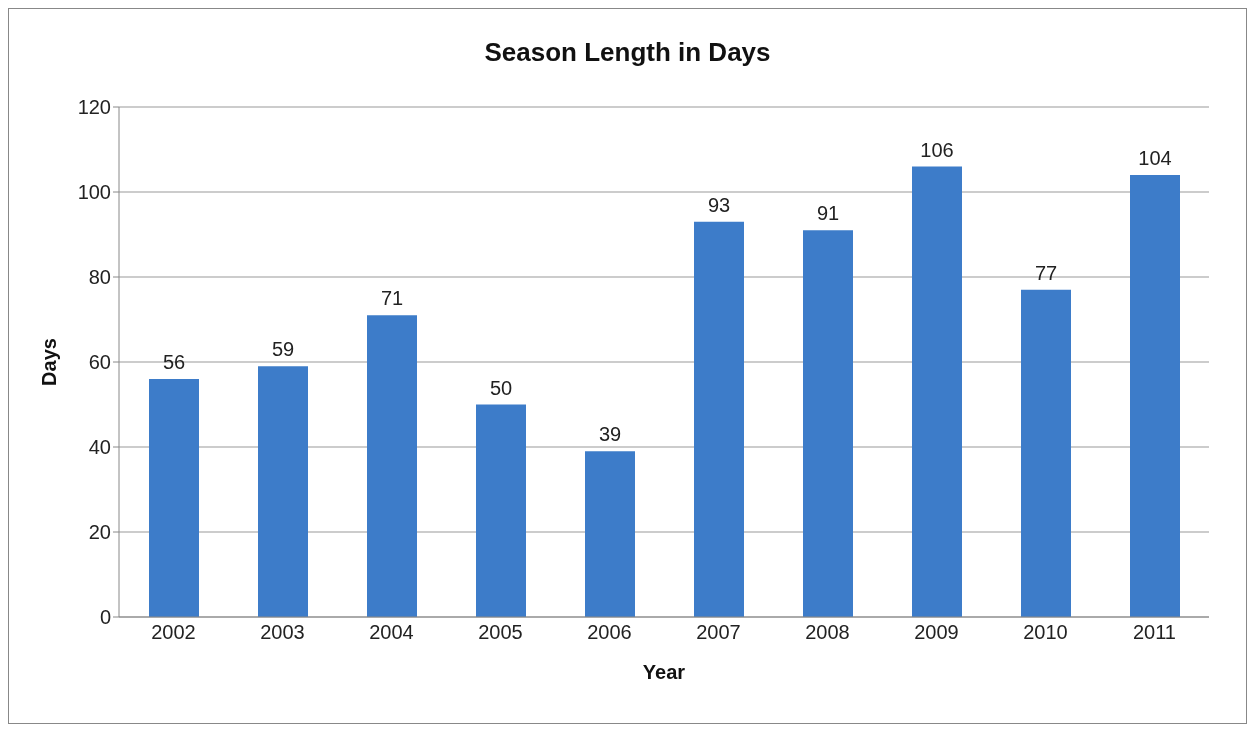  What do you see at coordinates (719, 204) in the screenshot?
I see `data-label: 93` at bounding box center [719, 204].